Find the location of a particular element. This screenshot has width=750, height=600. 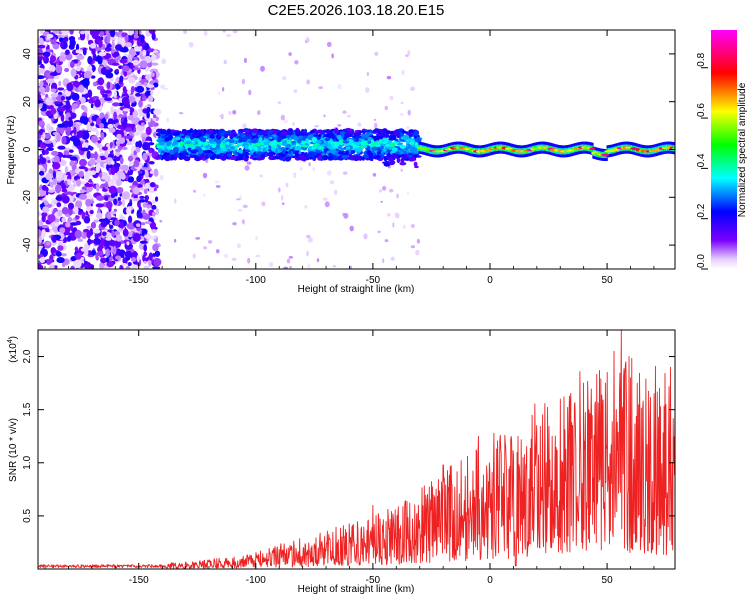

y-tick-label: 0.5 is located at coordinates (27, 516).